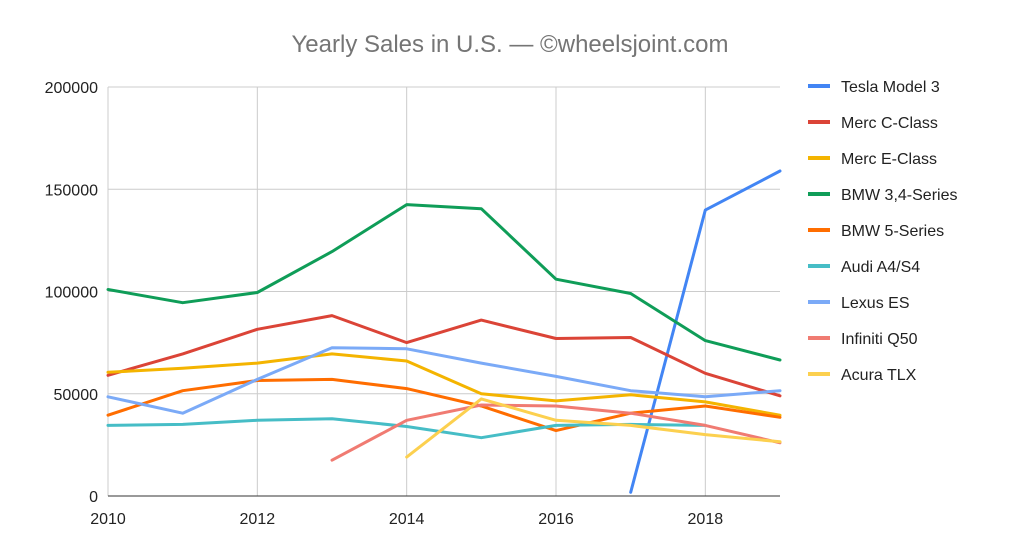 The height and width of the screenshot is (556, 1021). I want to click on x-tick-label: 2012, so click(258, 519).